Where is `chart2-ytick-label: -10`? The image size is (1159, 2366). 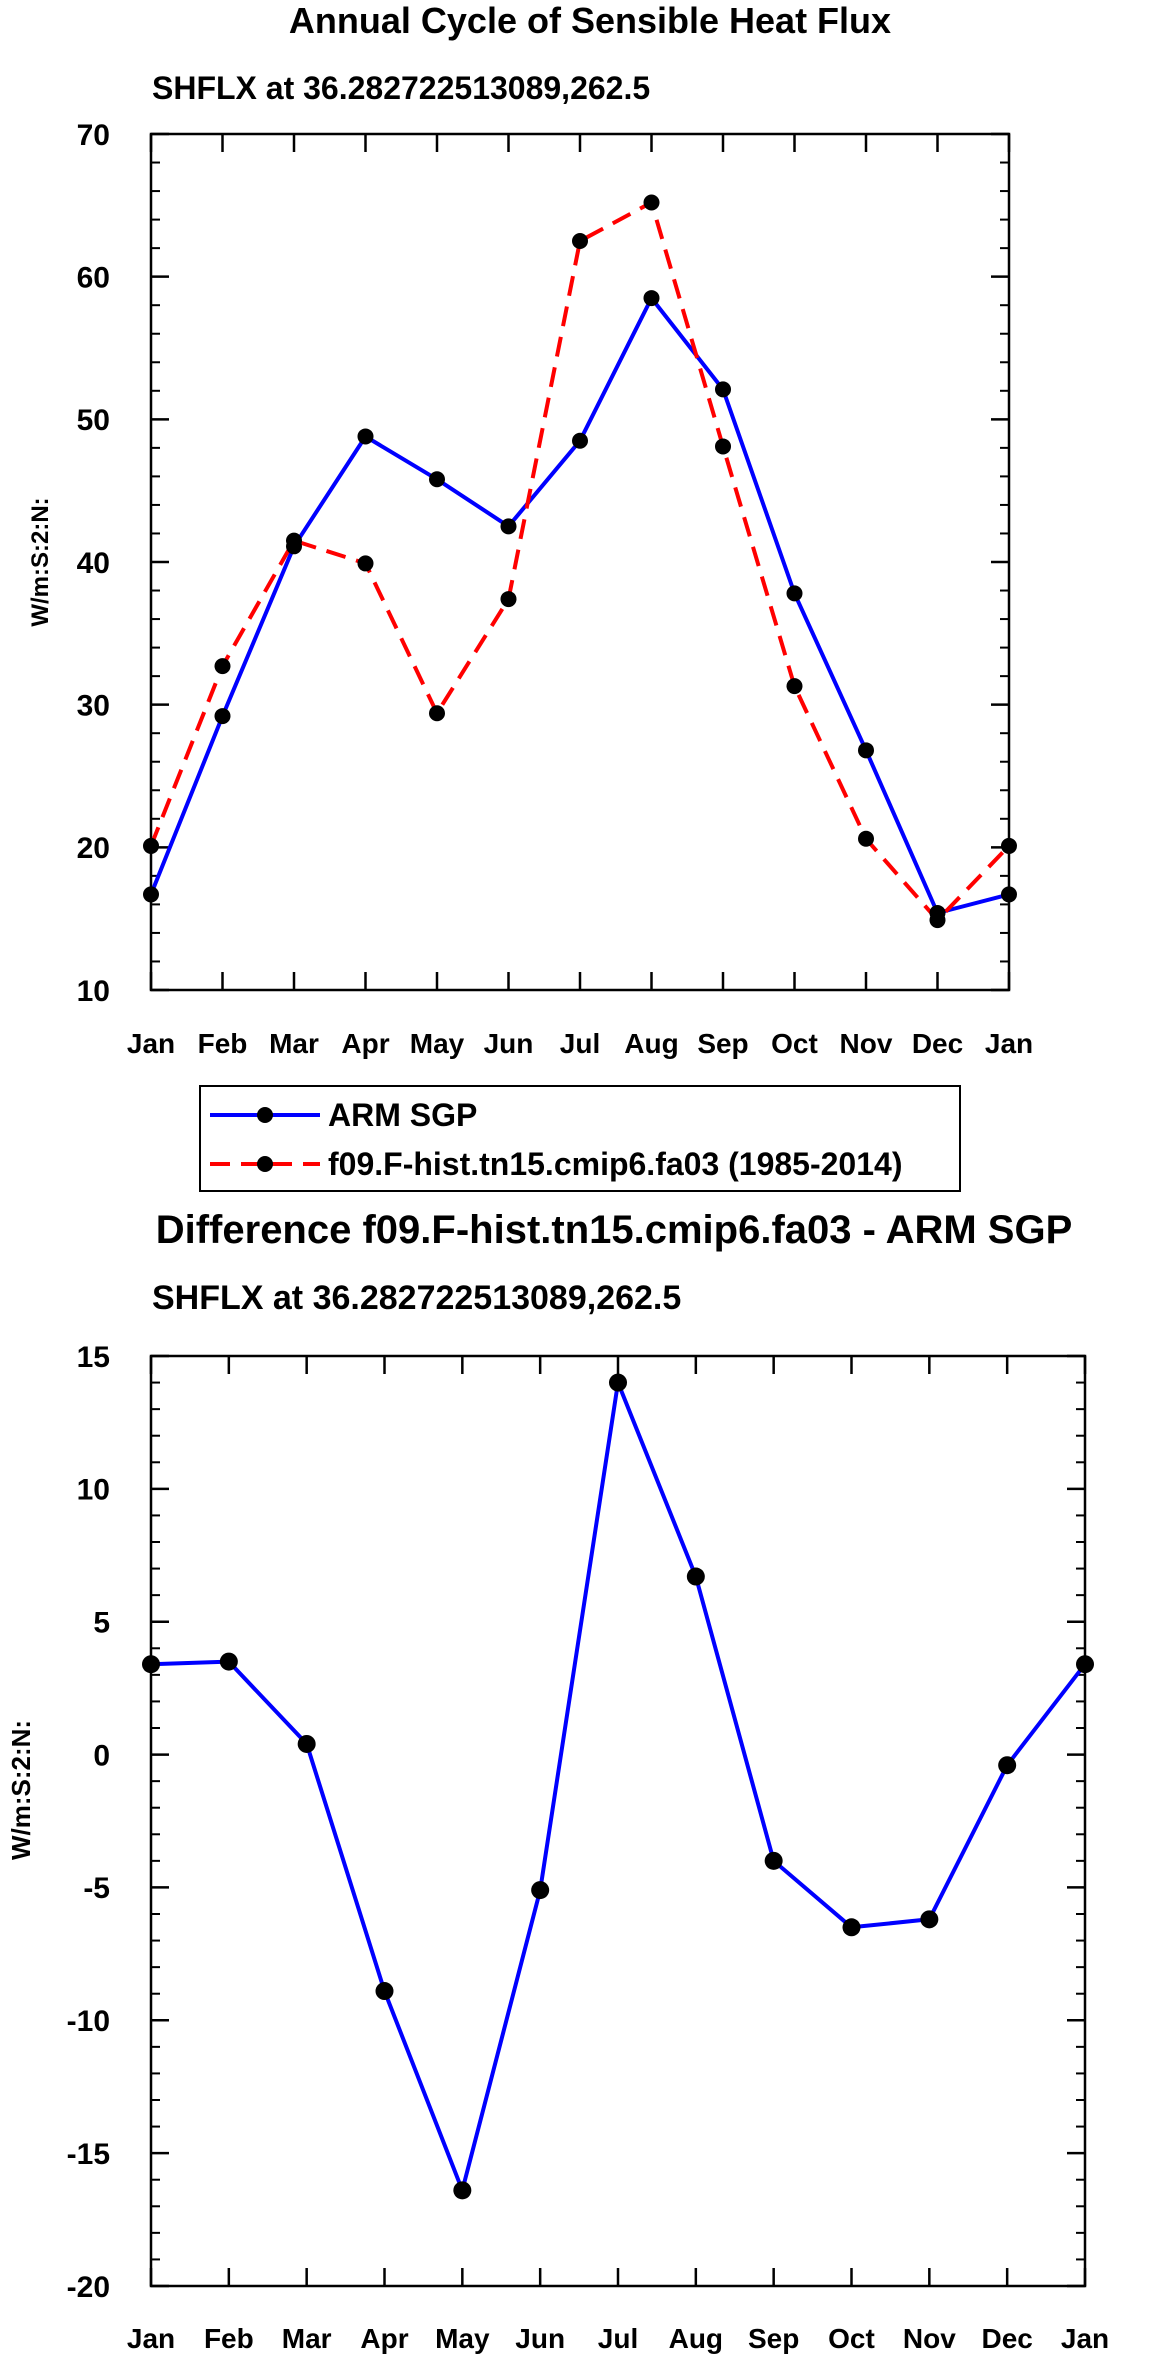
chart2-ytick-label: -10 is located at coordinates (88, 2021).